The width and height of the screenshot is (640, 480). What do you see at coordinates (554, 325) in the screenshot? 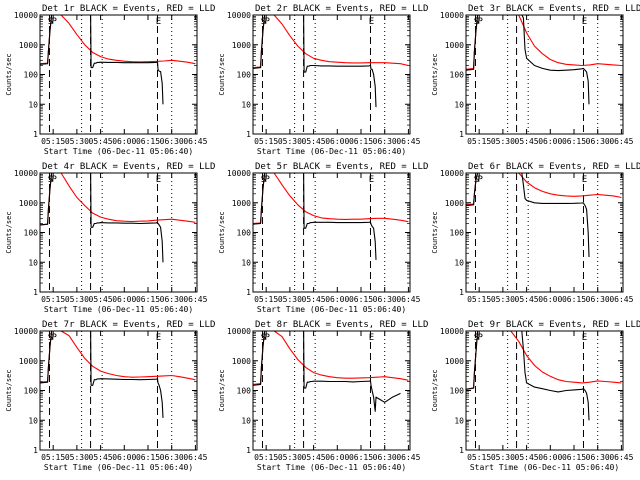
I see `panel-title: Det 9r BLACK = Events, RED = LLD` at bounding box center [554, 325].